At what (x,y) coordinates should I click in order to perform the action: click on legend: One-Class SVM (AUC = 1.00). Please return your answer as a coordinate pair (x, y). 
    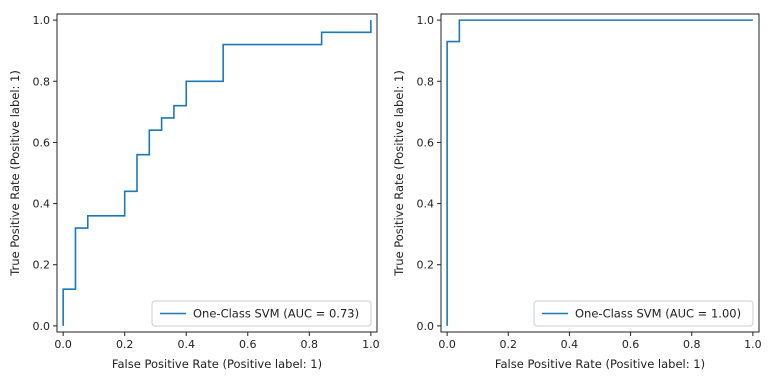
    Looking at the image, I should click on (643, 313).